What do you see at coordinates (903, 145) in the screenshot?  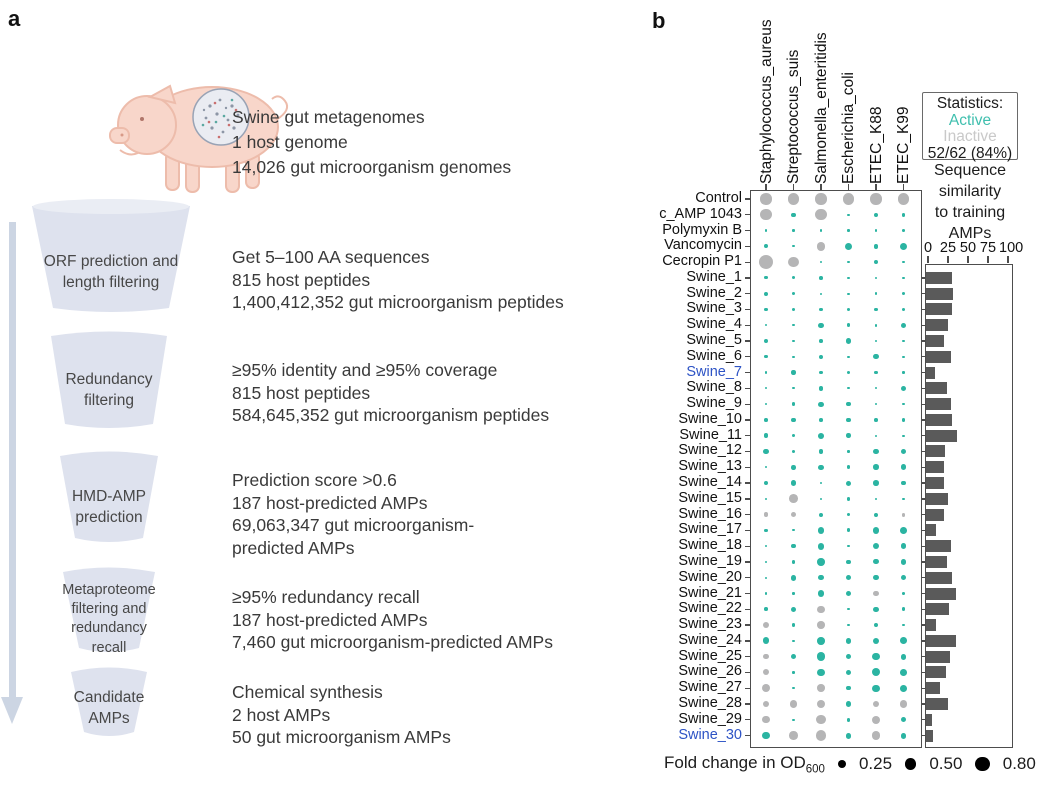 I see `column-label: ETEC_K99` at bounding box center [903, 145].